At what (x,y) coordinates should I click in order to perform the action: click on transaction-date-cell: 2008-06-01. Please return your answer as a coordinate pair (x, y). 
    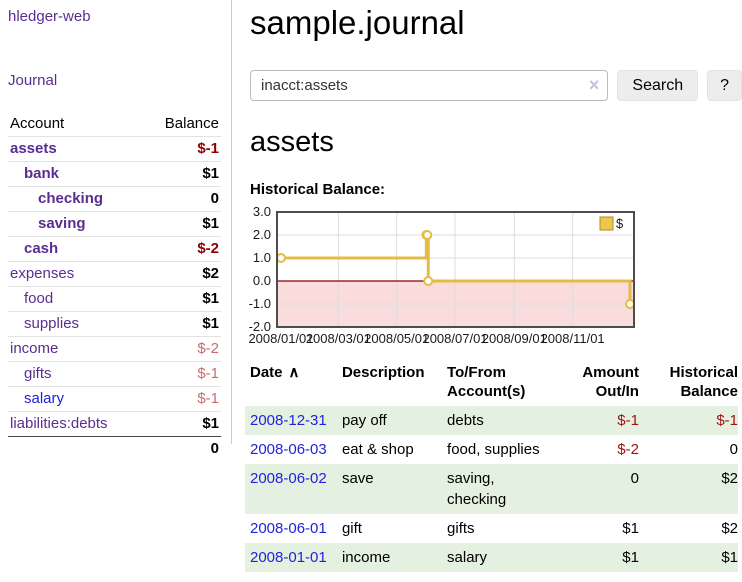
    Looking at the image, I should click on (293, 528).